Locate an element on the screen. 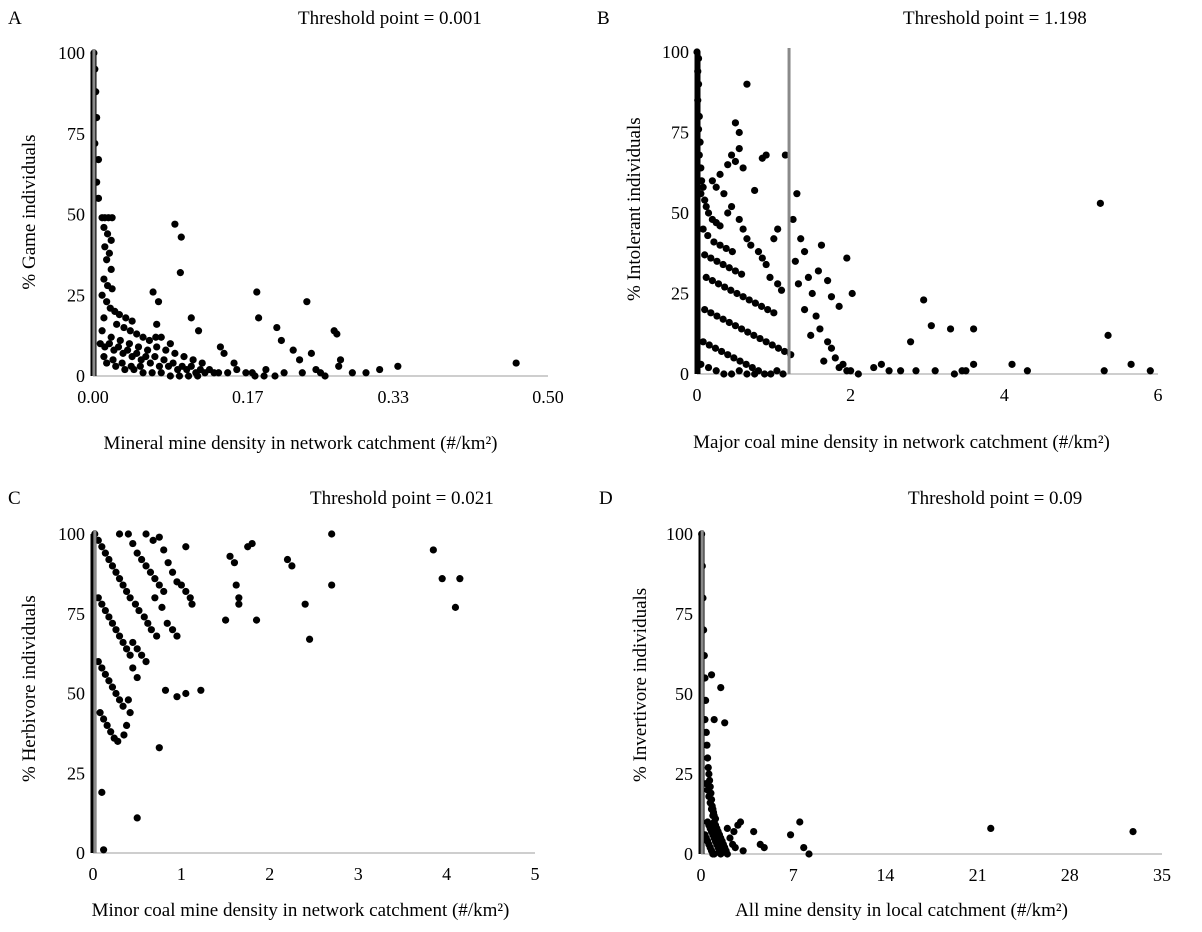 The width and height of the screenshot is (1202, 932). x-tick-label: 2 is located at coordinates (269, 874).